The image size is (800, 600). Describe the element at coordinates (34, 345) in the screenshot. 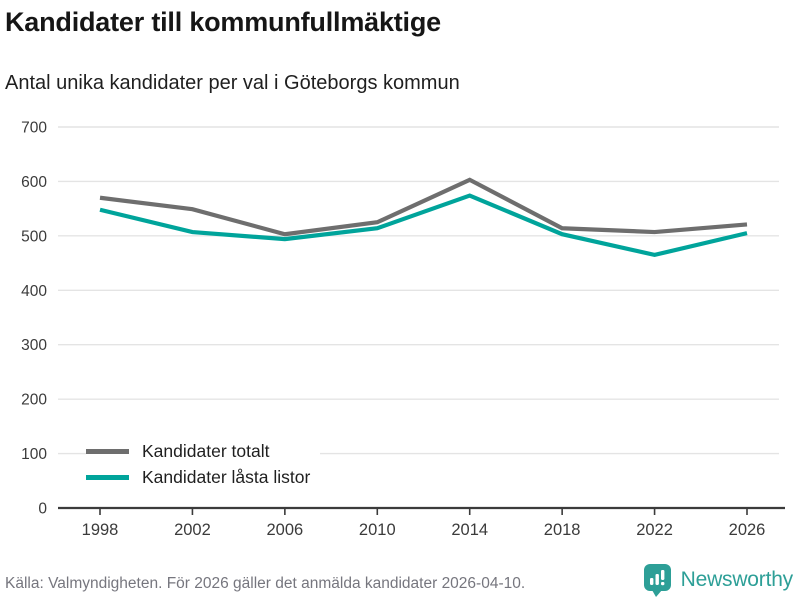

I see `y-tick-label-300: 300` at that location.